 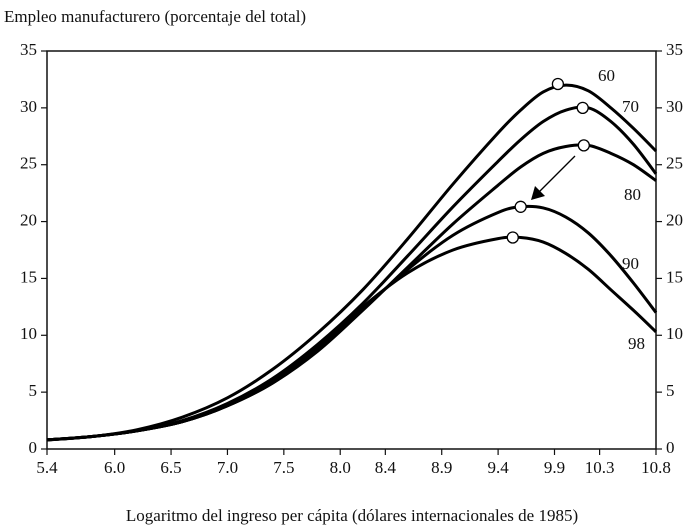 I want to click on y-tick-label: 10, so click(x=28, y=333).